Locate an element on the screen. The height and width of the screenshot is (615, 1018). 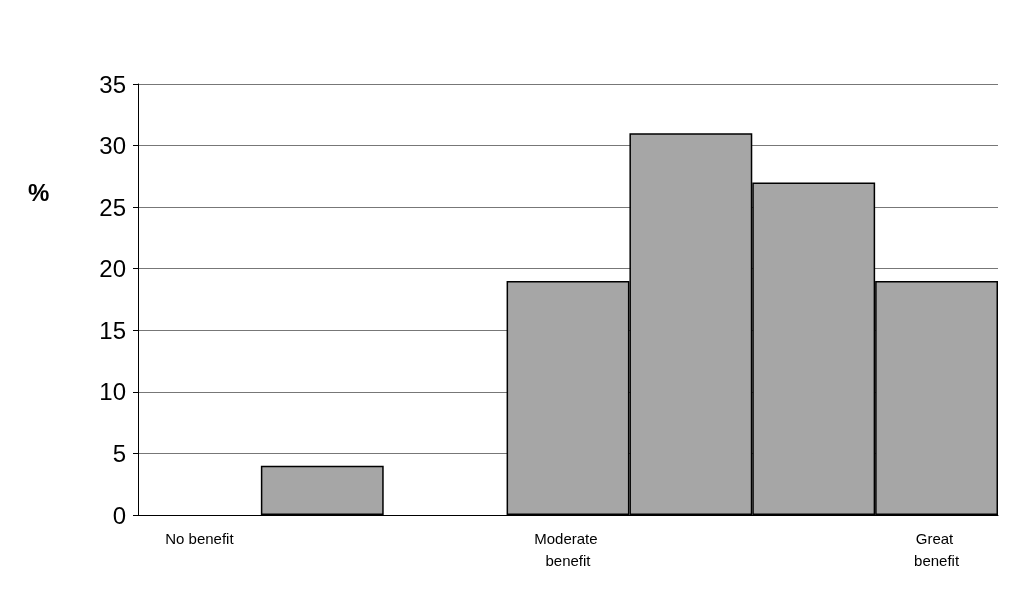
y-tick-label: 10 is located at coordinates (112, 392).